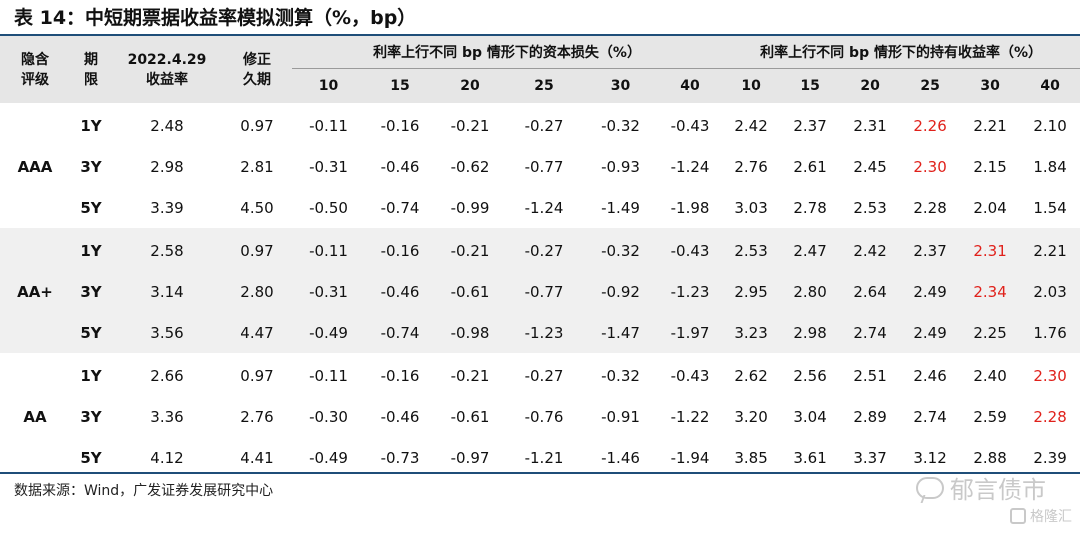  I want to click on holding-yield-cell: 3.20, so click(751, 416).